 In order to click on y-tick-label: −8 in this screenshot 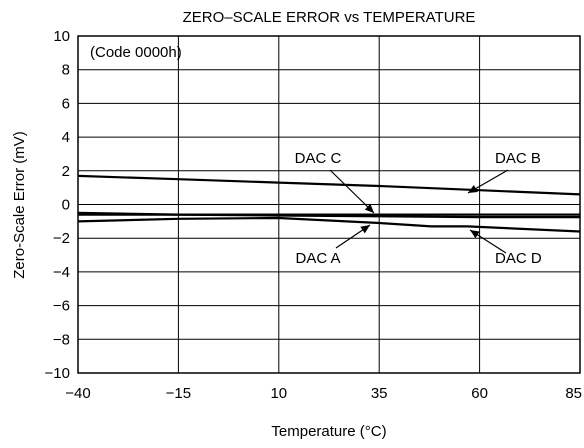, I will do `click(61, 339)`.